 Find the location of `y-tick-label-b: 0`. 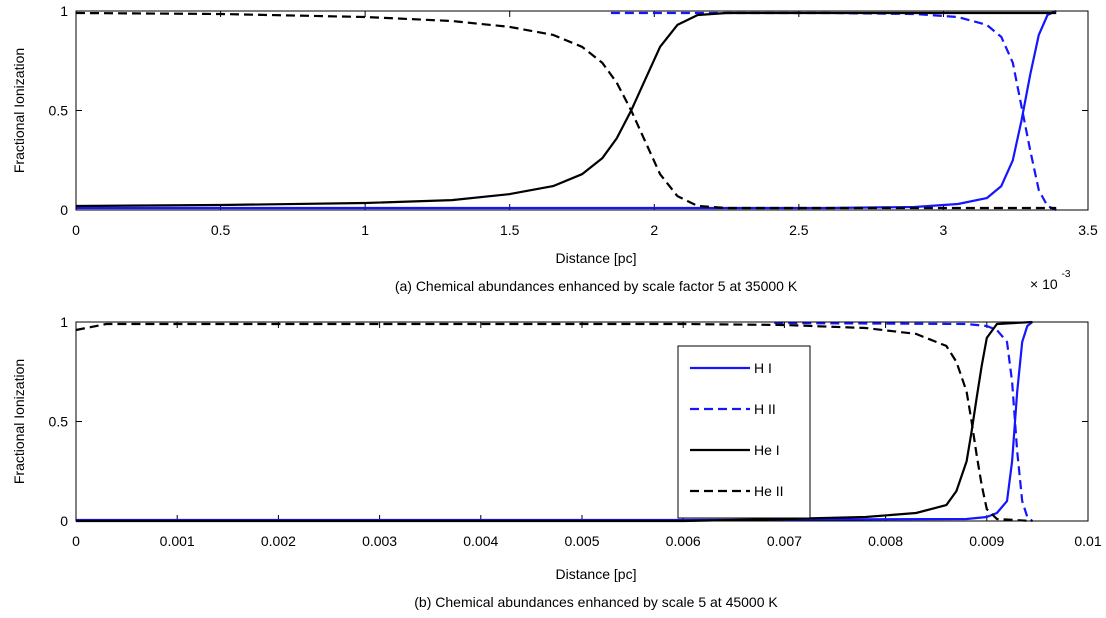

y-tick-label-b: 0 is located at coordinates (64, 521).